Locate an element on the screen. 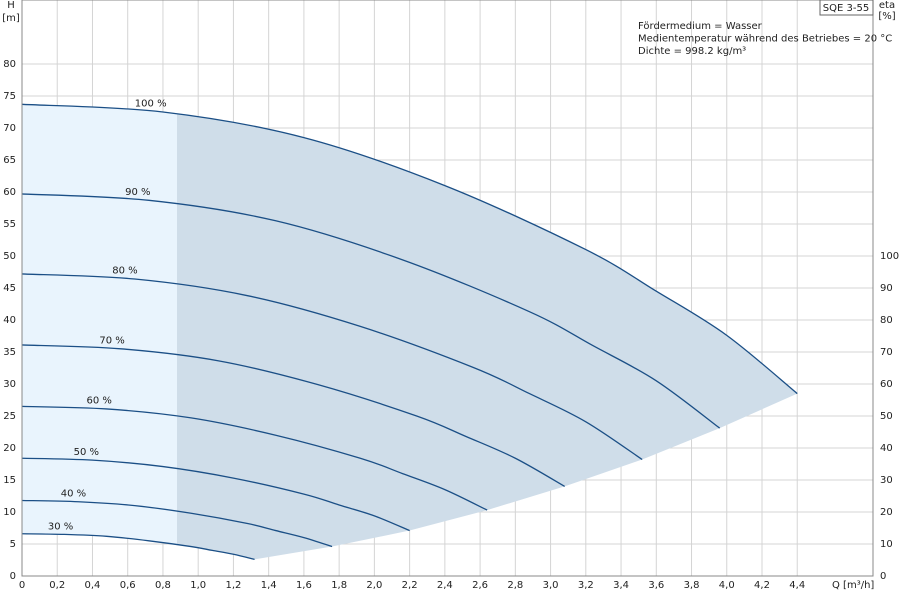  y-tick-label: 10 is located at coordinates (9, 512).